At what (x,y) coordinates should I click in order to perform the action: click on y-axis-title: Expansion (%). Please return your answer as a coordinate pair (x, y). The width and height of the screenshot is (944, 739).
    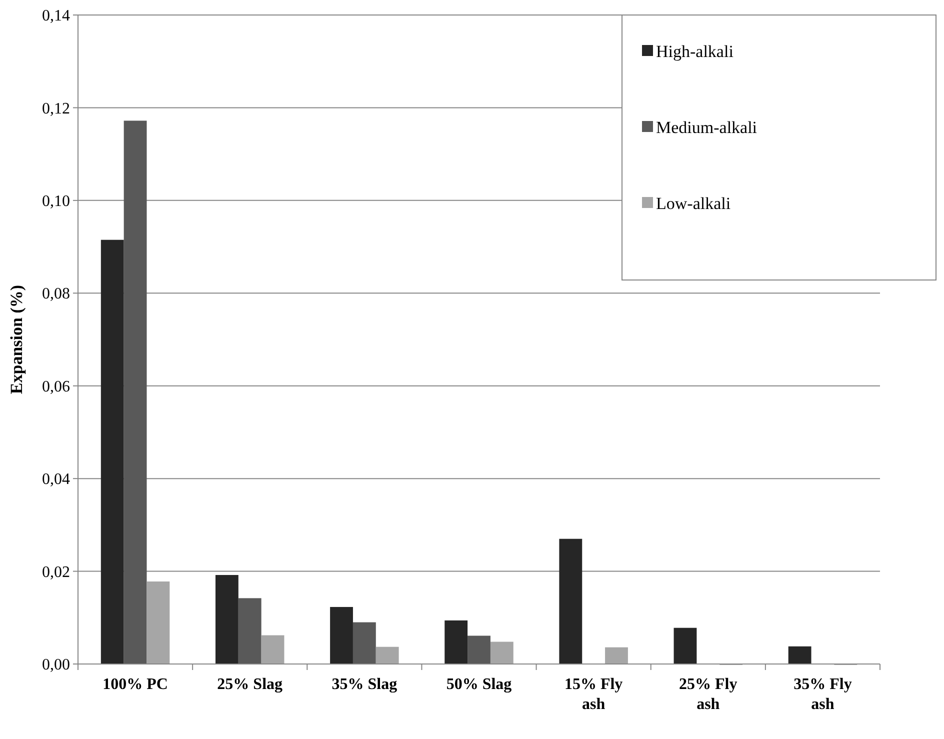
    Looking at the image, I should click on (16, 339).